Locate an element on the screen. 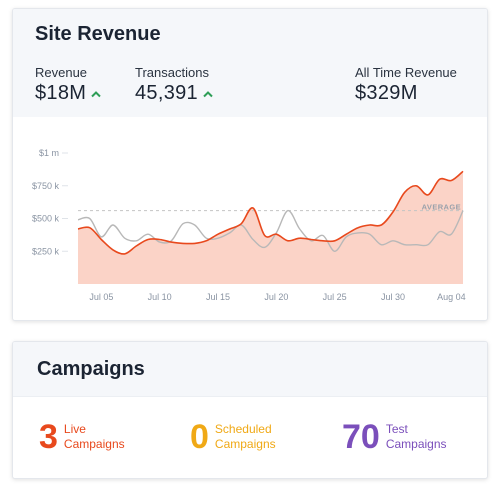  metric-label: All Time Revenue is located at coordinates (406, 72).